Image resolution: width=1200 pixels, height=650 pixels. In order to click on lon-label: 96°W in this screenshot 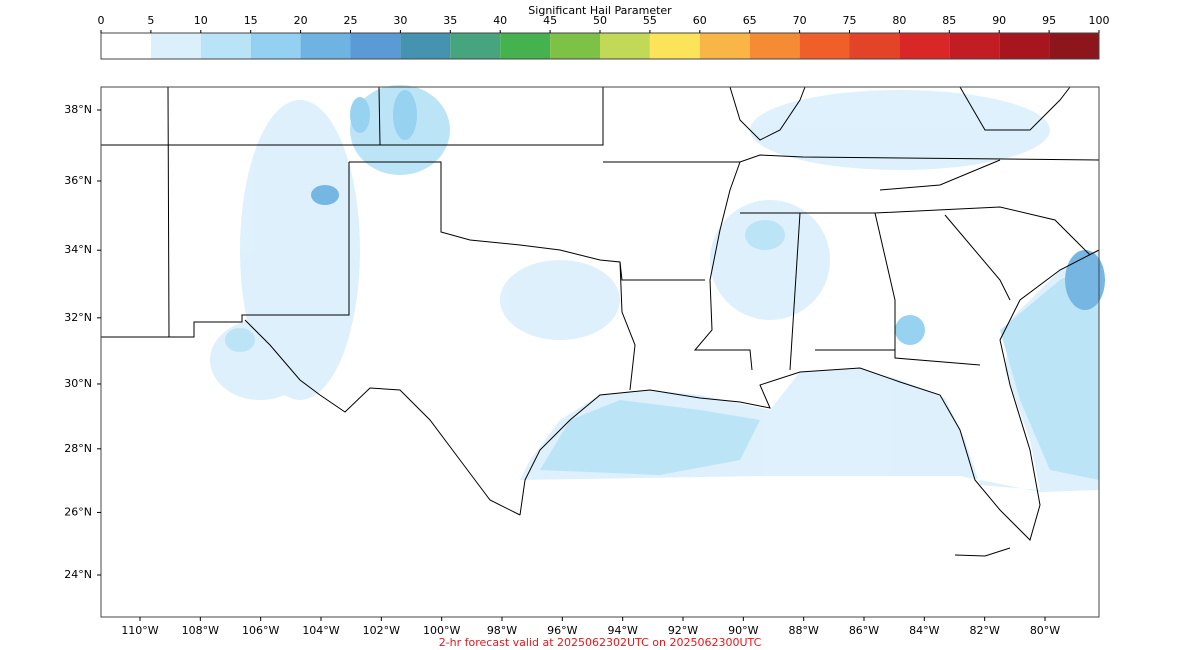, I will do `click(562, 630)`.